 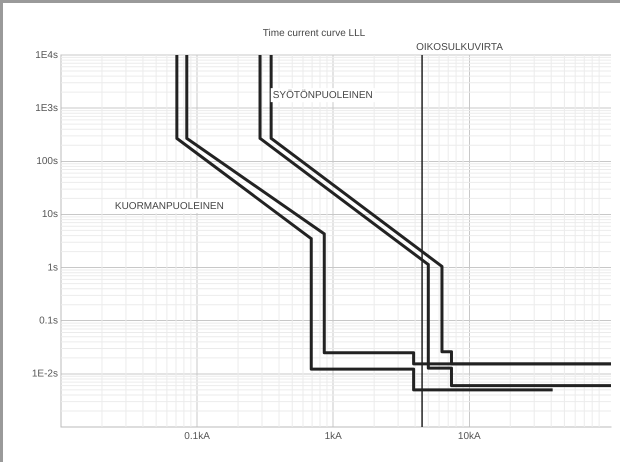 I want to click on y-tick-label: 1E4s, so click(x=46, y=55).